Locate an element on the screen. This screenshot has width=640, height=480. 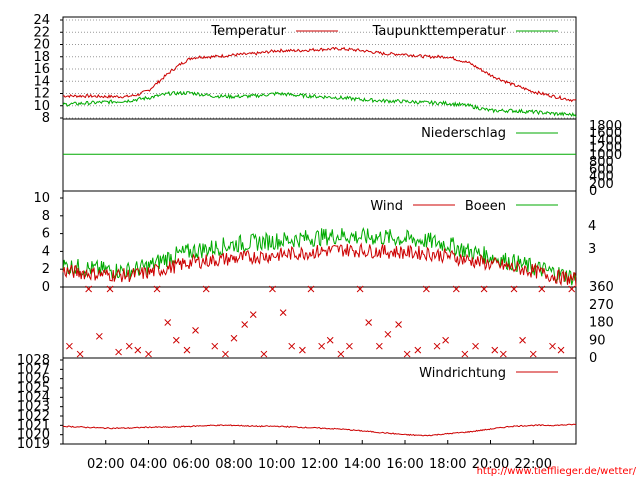
y-tick-label-right: 1600 is located at coordinates (605, 133).